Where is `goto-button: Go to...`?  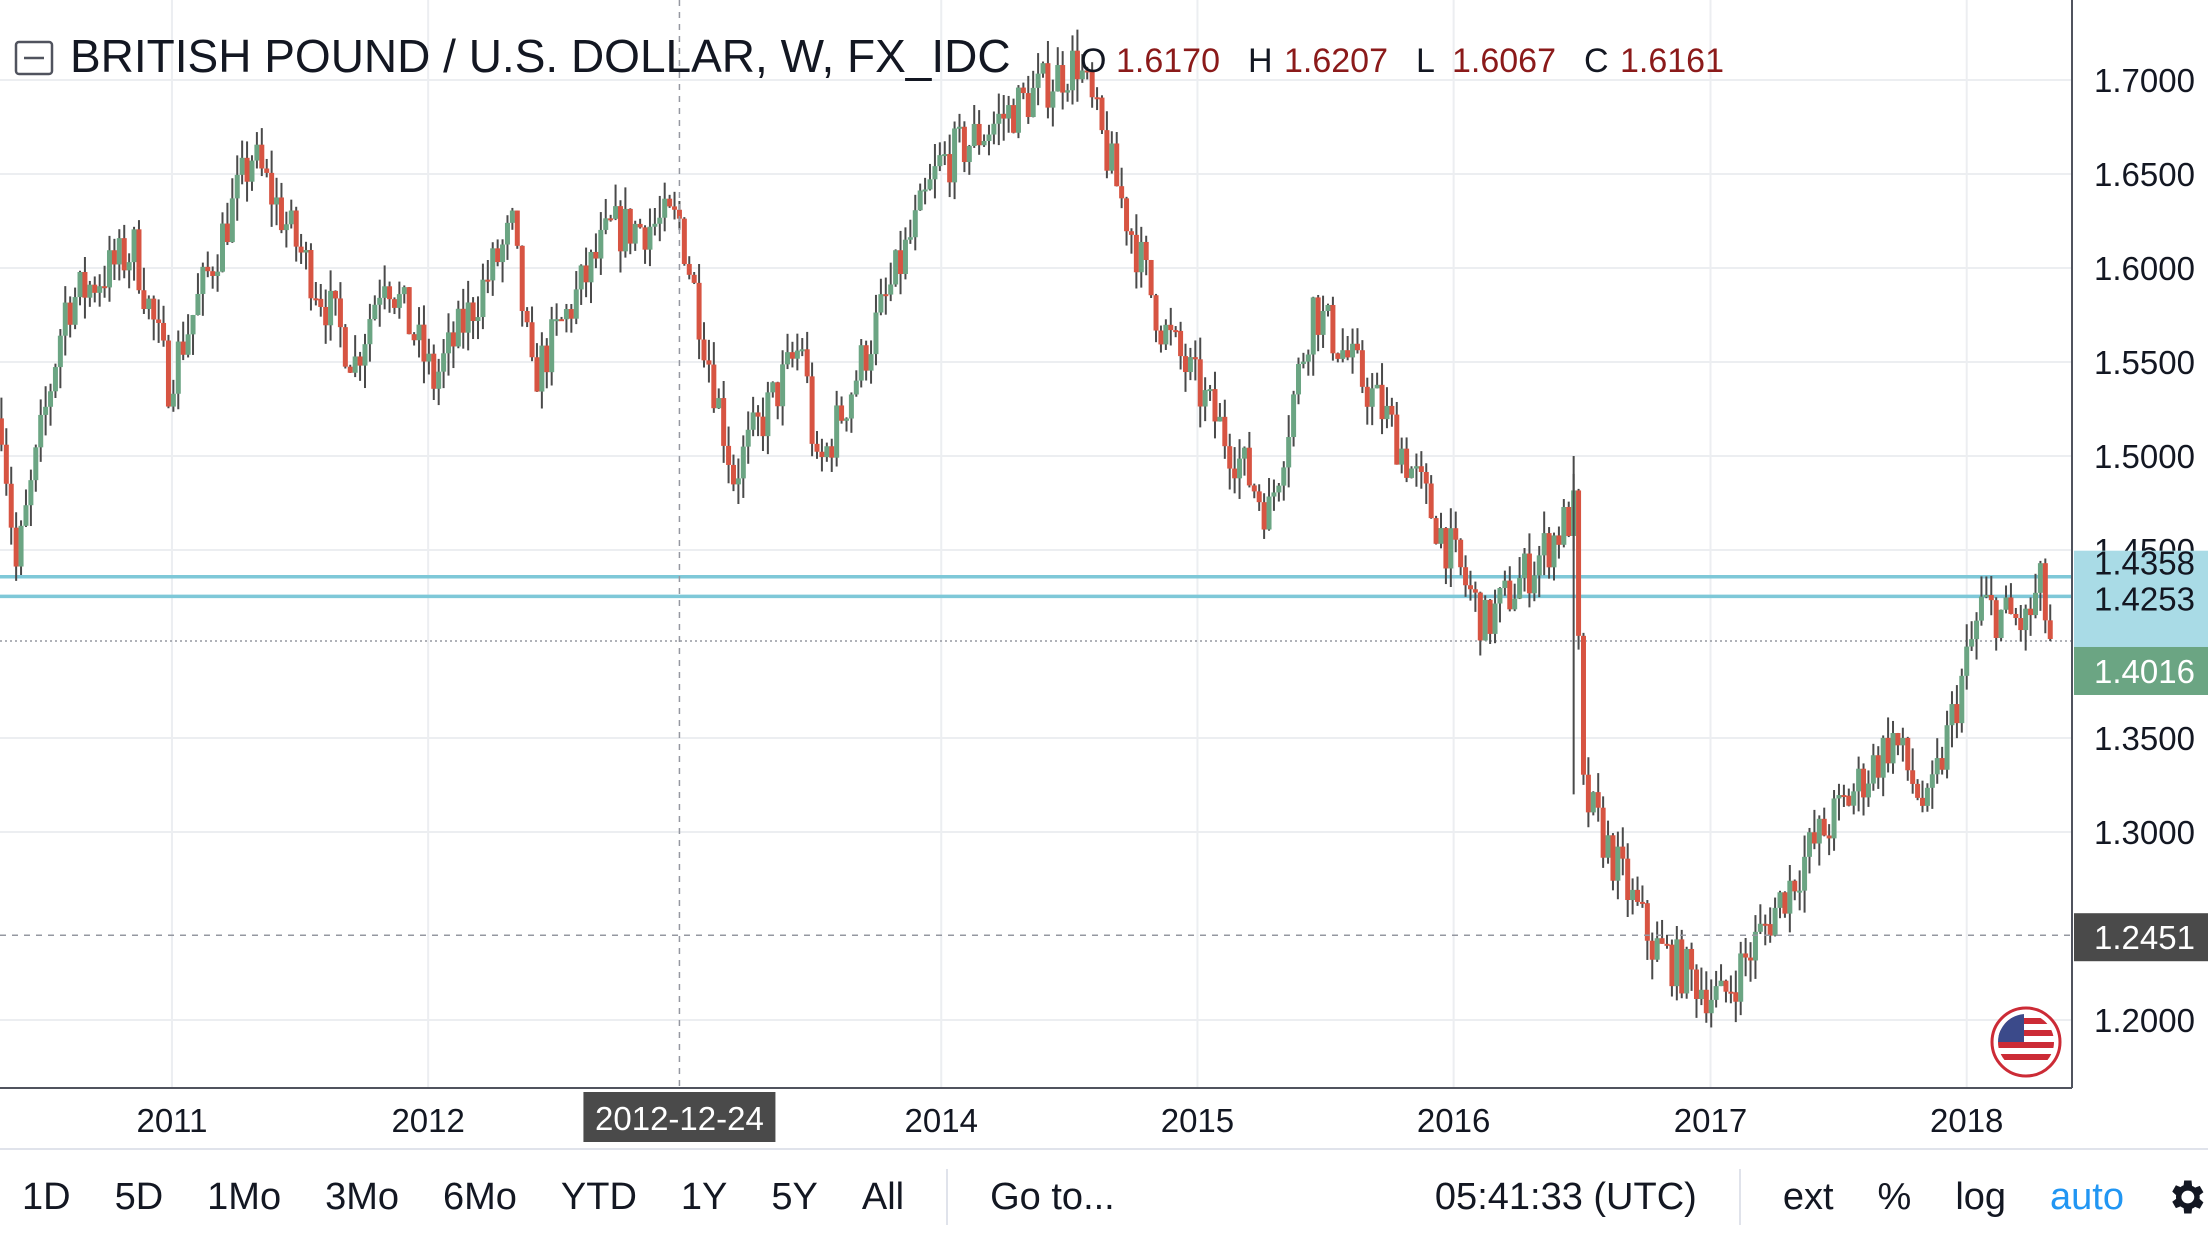 goto-button: Go to... is located at coordinates (1052, 1196).